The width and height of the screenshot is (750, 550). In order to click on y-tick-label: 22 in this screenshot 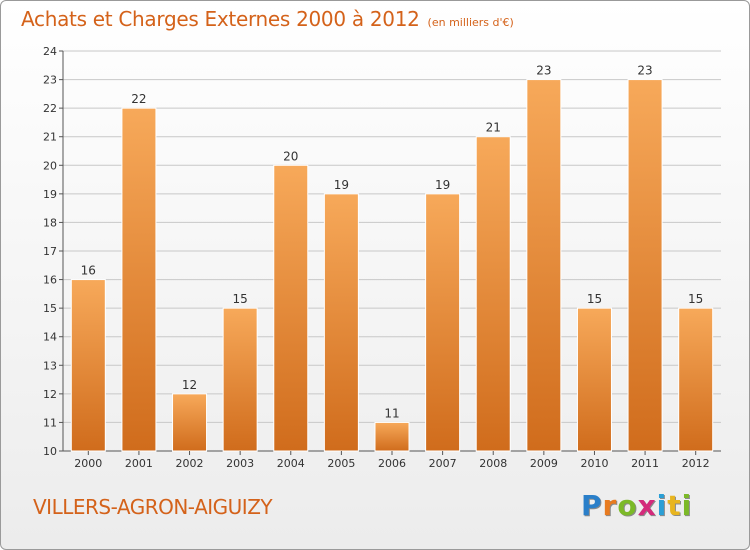, I will do `click(50, 108)`.